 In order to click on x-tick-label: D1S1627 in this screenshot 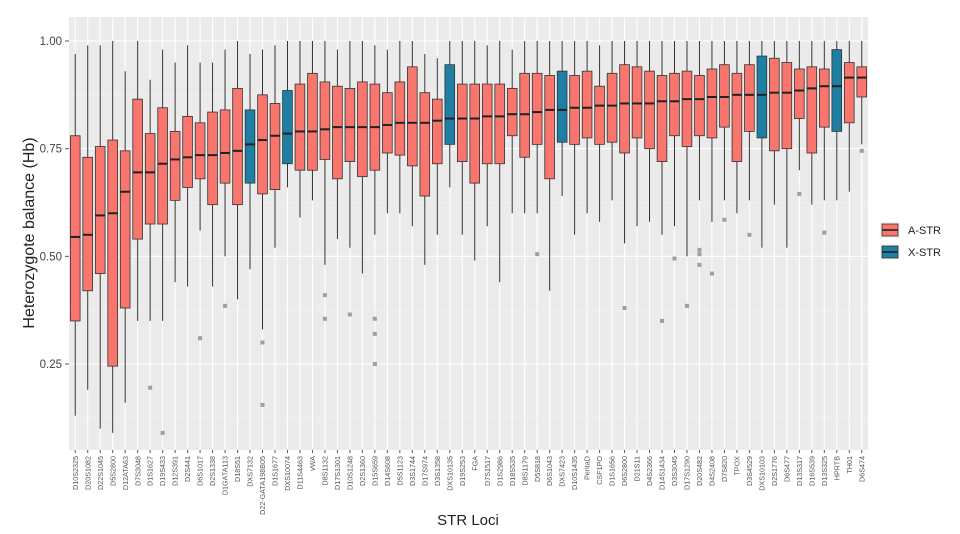, I will do `click(150, 471)`.